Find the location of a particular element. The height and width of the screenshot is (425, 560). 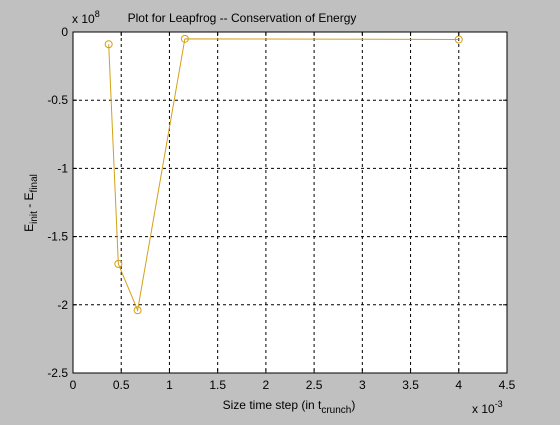

y-exponent-label: x 108 is located at coordinates (86, 17).